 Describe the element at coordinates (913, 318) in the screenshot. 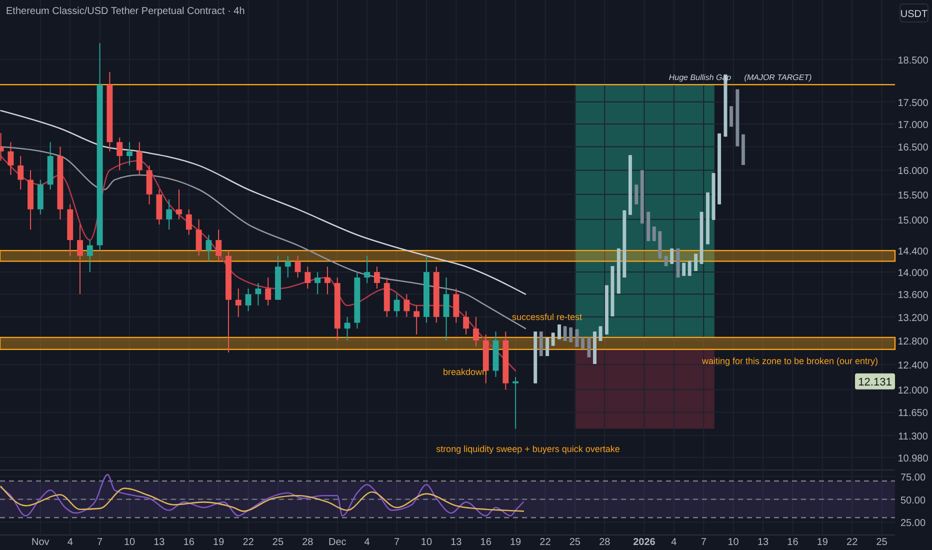

I see `y-tick-label: 13.200` at that location.